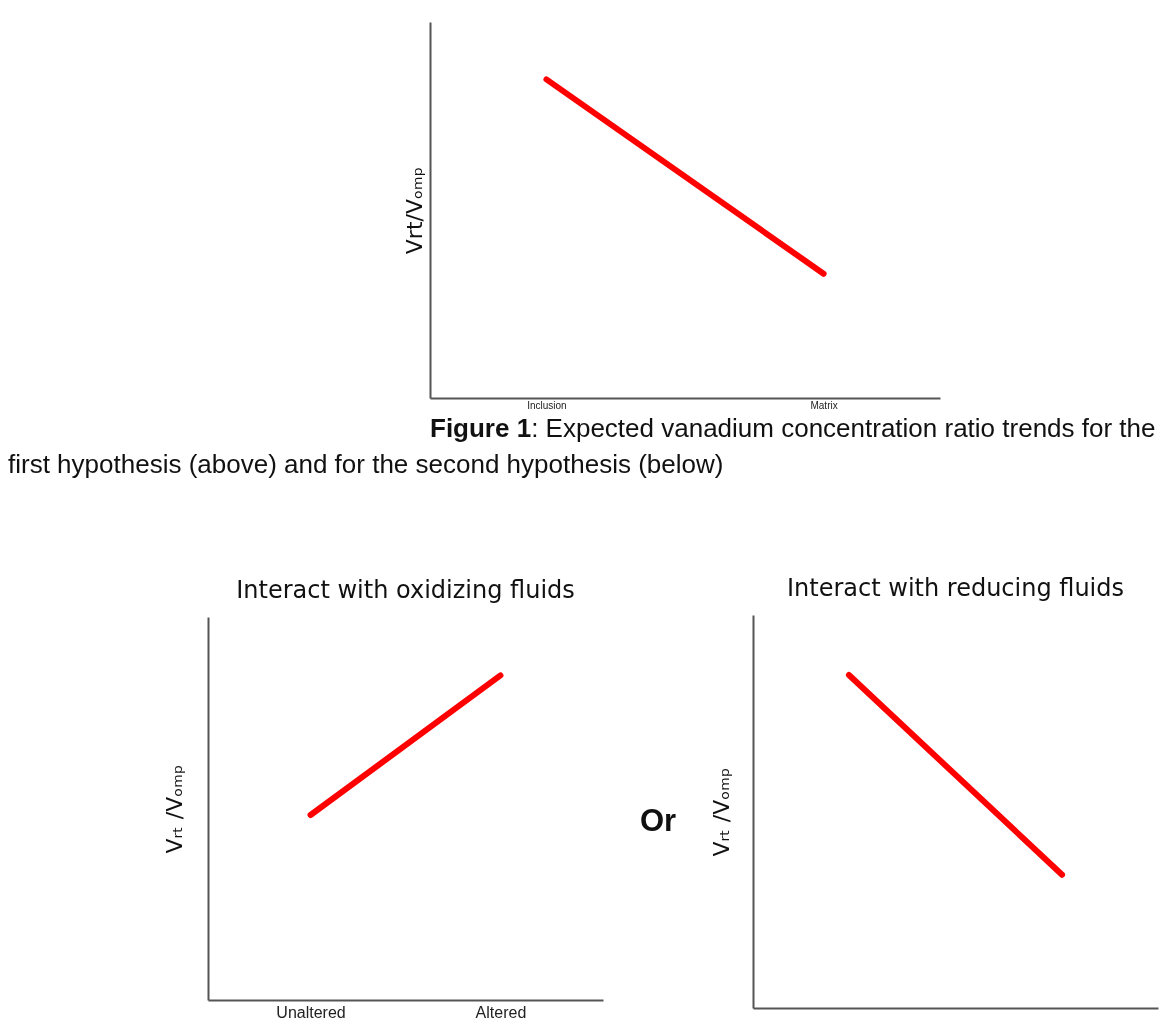  Describe the element at coordinates (582, 446) in the screenshot. I see `caption: Figure 1: Expected vanadium concentration ratio trends for the first hypothesis (above) and for the second hypothesis (below)` at that location.